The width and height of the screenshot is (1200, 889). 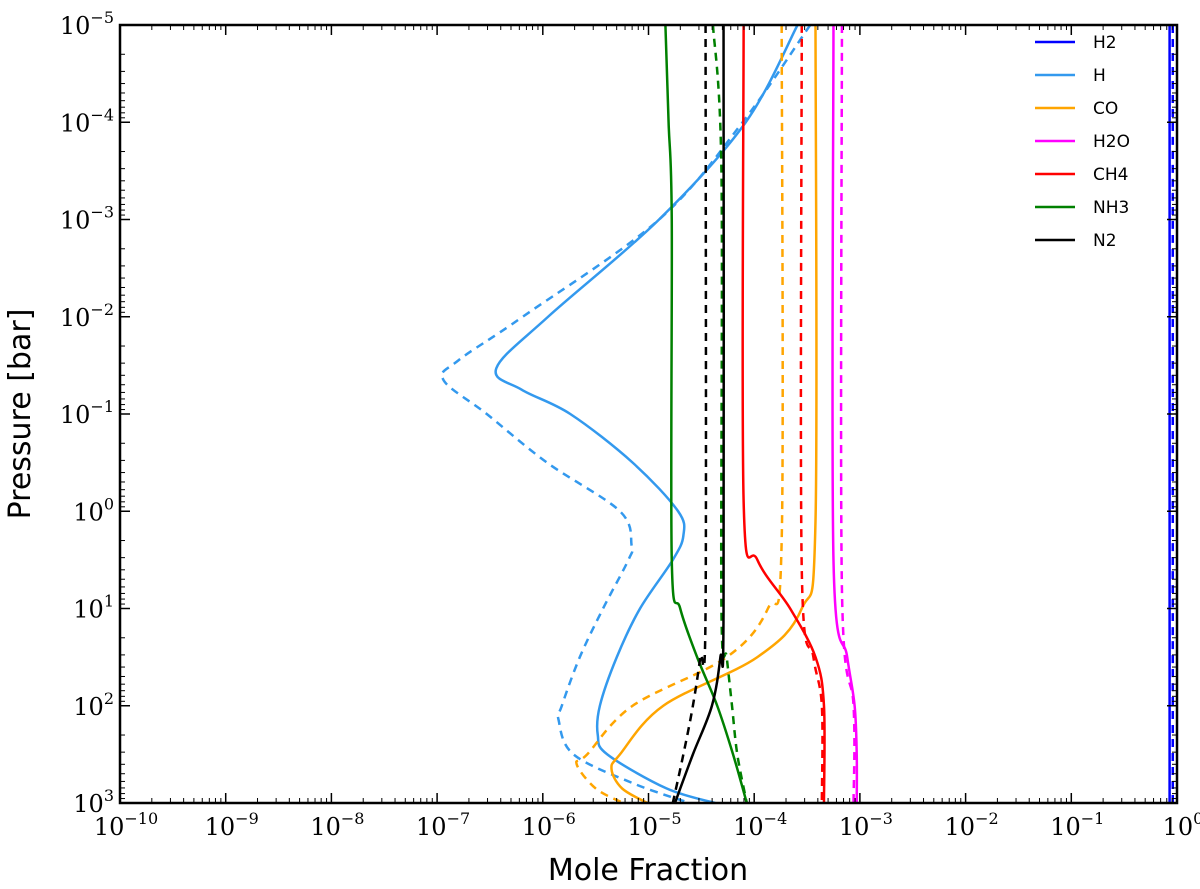 What do you see at coordinates (648, 870) in the screenshot?
I see `x-axis-label: Mole Fraction` at bounding box center [648, 870].